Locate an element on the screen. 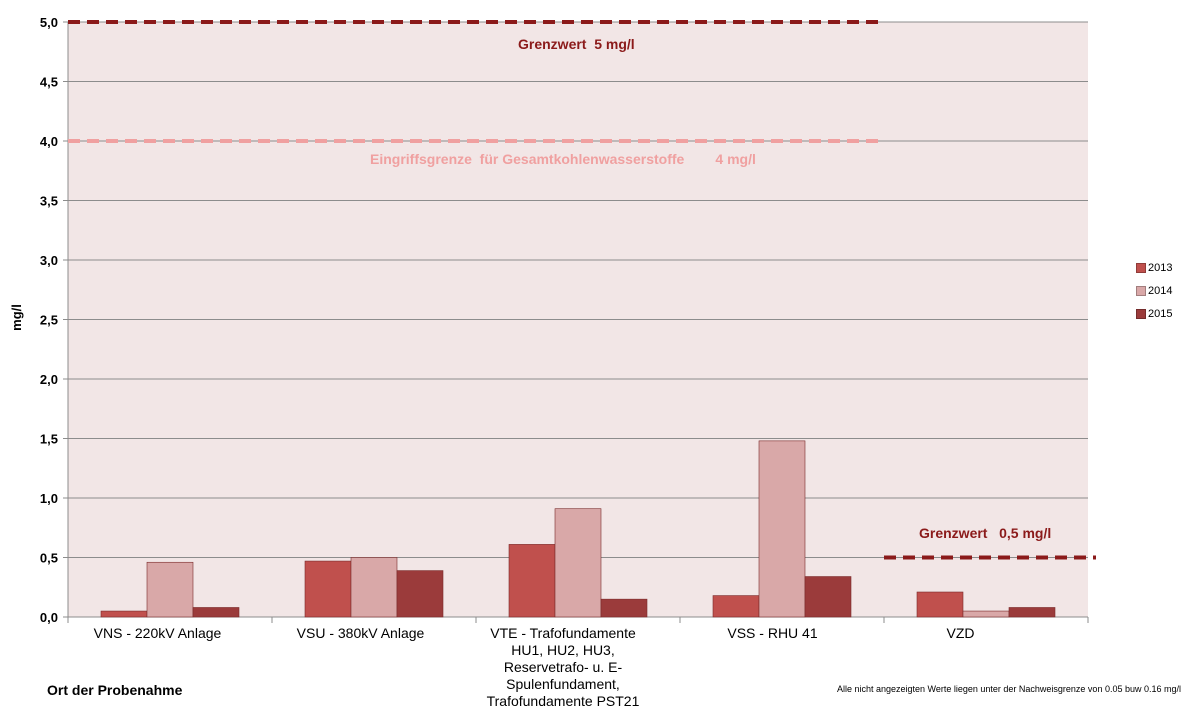 The width and height of the screenshot is (1187, 718). category-label-vns: VNS - 220kV Anlage is located at coordinates (157, 633).